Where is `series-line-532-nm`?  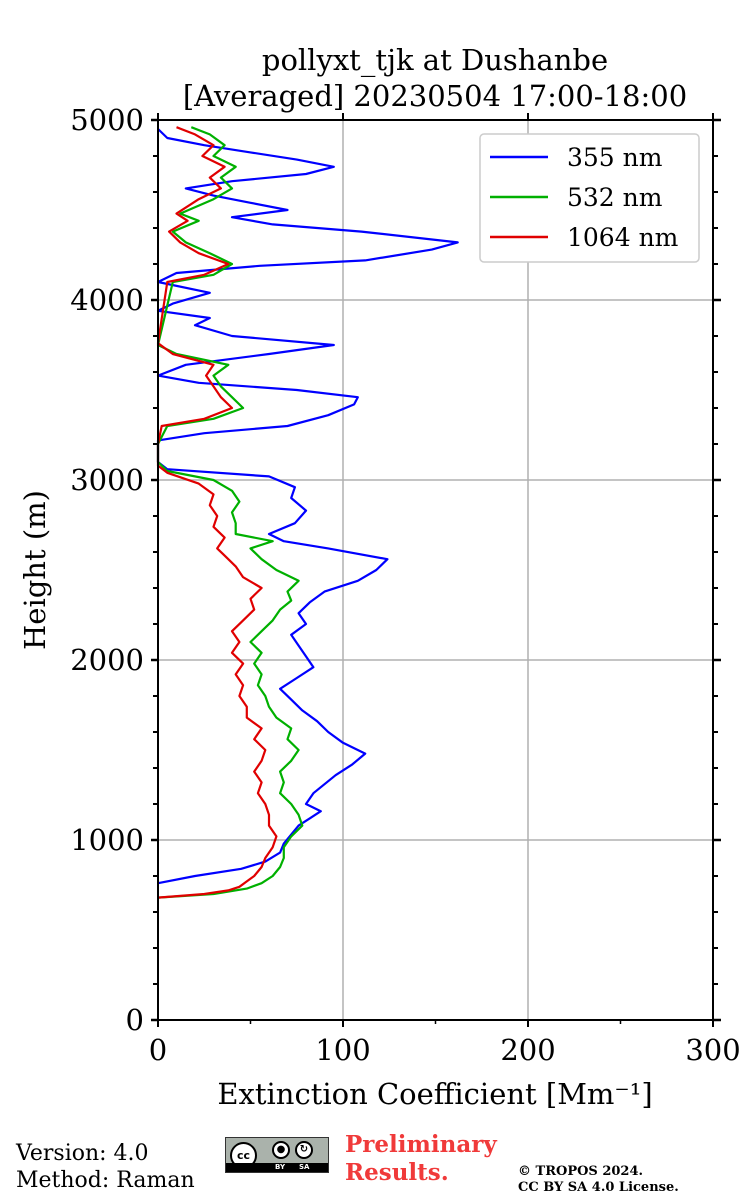 series-line-532-nm is located at coordinates (230, 512).